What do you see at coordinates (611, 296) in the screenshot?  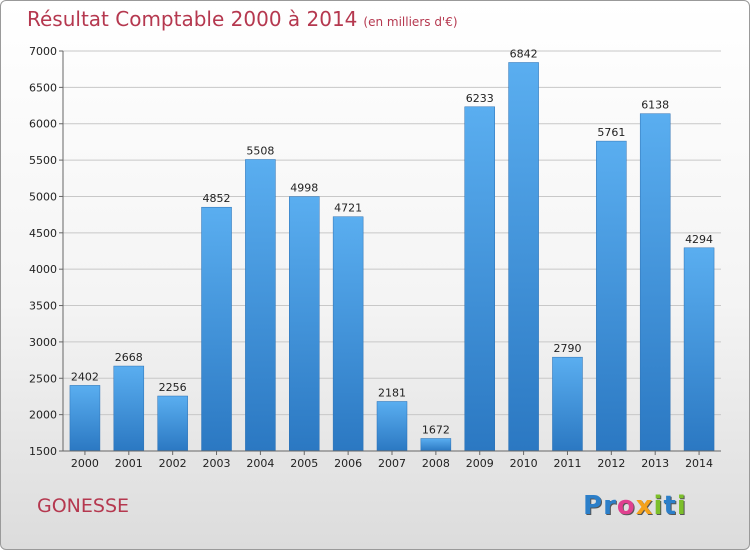 I see `bar-2012` at bounding box center [611, 296].